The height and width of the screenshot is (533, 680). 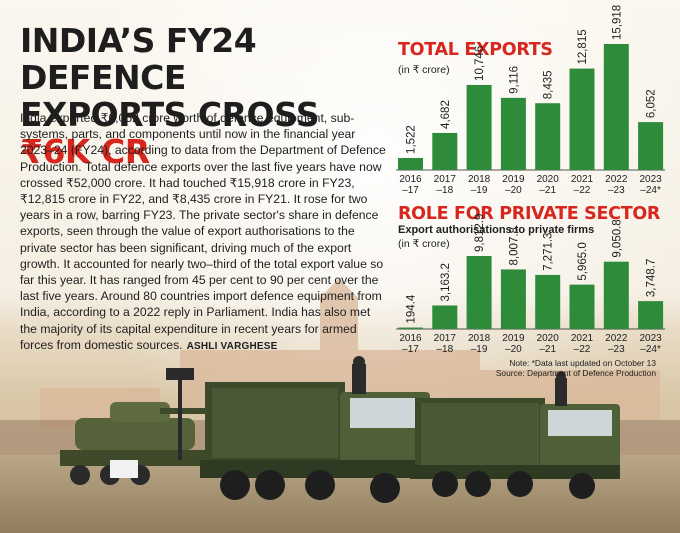 What do you see at coordinates (529, 214) in the screenshot?
I see `chart-2-title: ROLE FOR PRIVATE SECTOR` at bounding box center [529, 214].